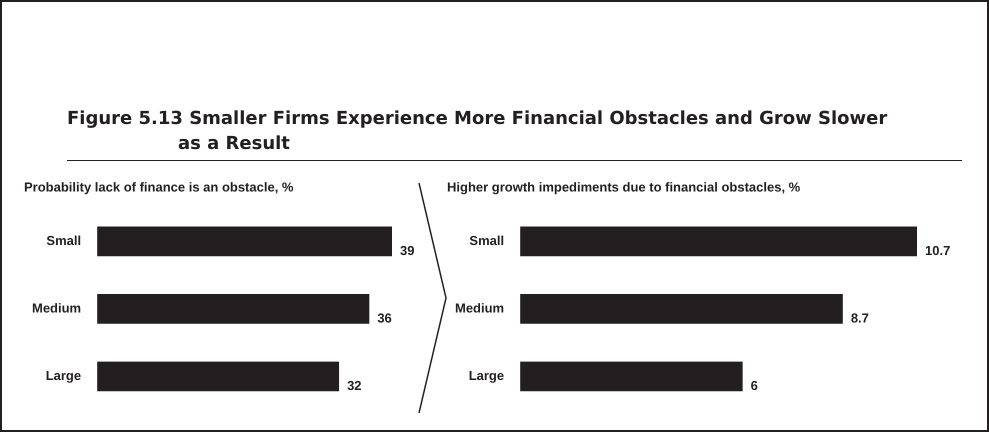 This screenshot has width=989, height=432. What do you see at coordinates (937, 250) in the screenshot?
I see `data-label: 10.7` at bounding box center [937, 250].